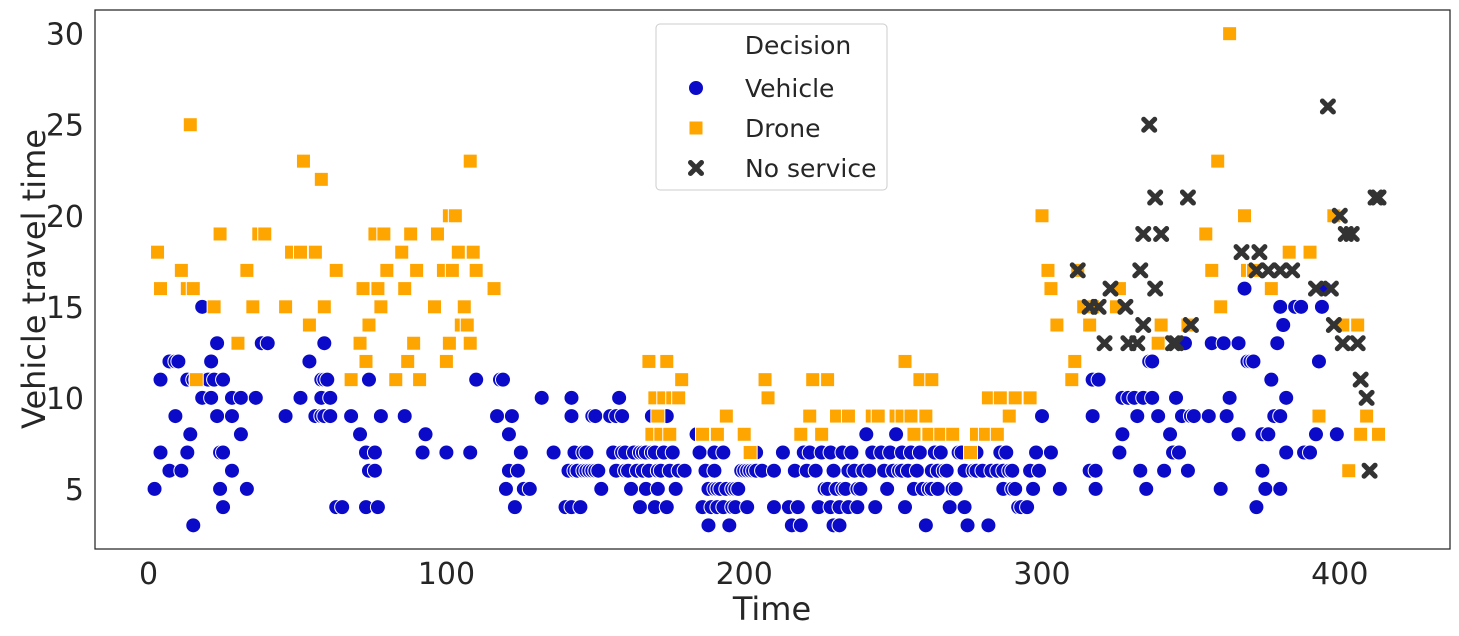 The height and width of the screenshot is (636, 1459). Describe the element at coordinates (696, 168) in the screenshot. I see `legend-marker-no-service` at that location.